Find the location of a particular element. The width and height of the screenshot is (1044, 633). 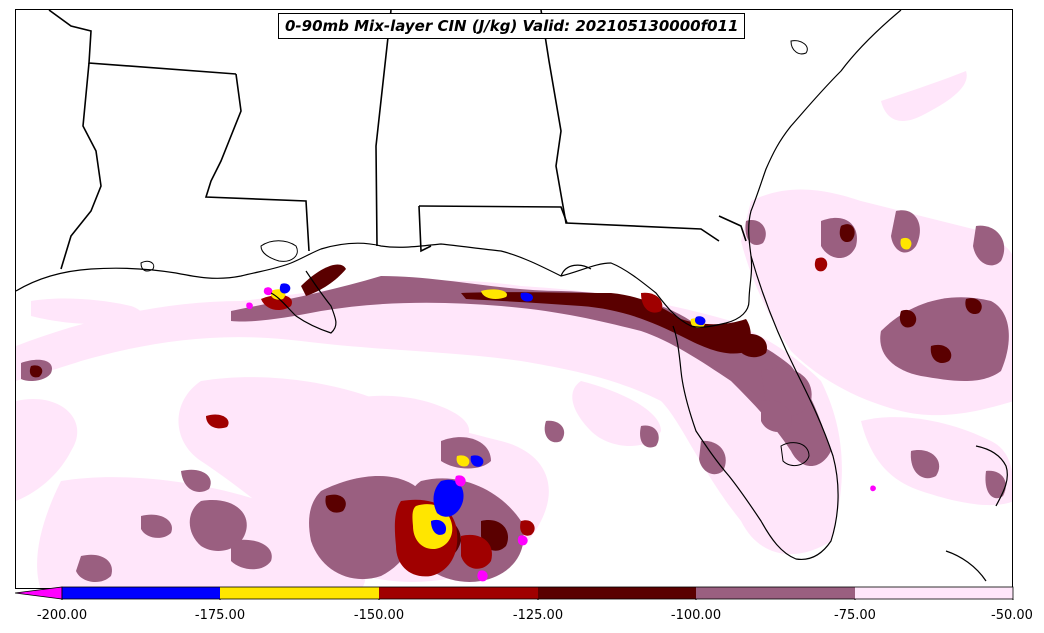

colorbar-tick-label: -50.00 is located at coordinates (1012, 615).